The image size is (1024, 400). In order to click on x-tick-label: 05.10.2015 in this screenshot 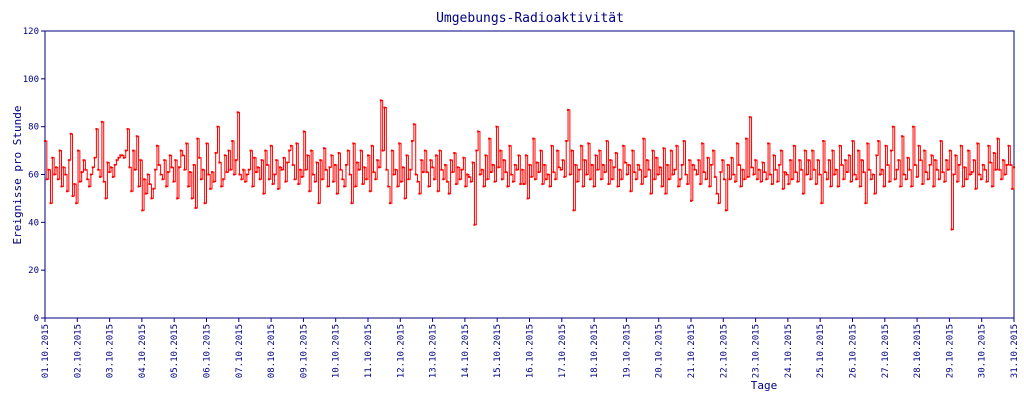, I will do `click(175, 351)`.